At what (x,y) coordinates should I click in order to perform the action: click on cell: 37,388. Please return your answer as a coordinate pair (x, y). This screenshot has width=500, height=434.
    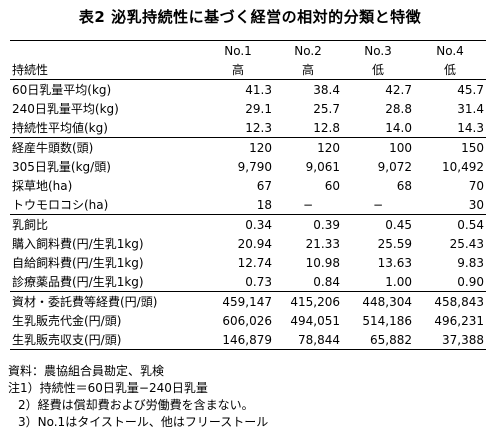
    Looking at the image, I should click on (450, 340).